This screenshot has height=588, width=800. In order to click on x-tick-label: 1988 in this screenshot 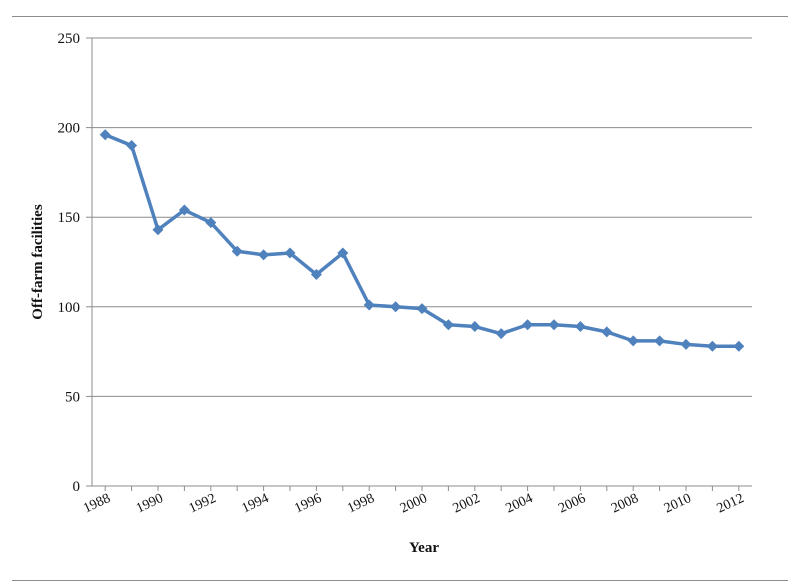, I will do `click(97, 503)`.